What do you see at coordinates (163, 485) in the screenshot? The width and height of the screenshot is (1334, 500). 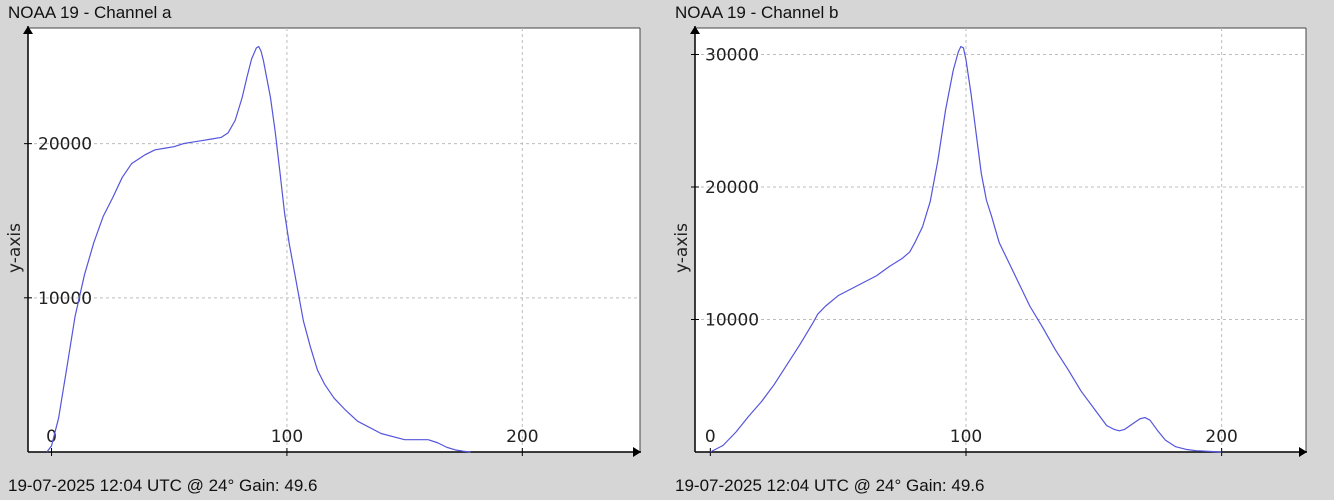 I see `chart-footer-a: 19-07-2025 12:04 UTC @ 24° Gain: 49.6` at bounding box center [163, 485].